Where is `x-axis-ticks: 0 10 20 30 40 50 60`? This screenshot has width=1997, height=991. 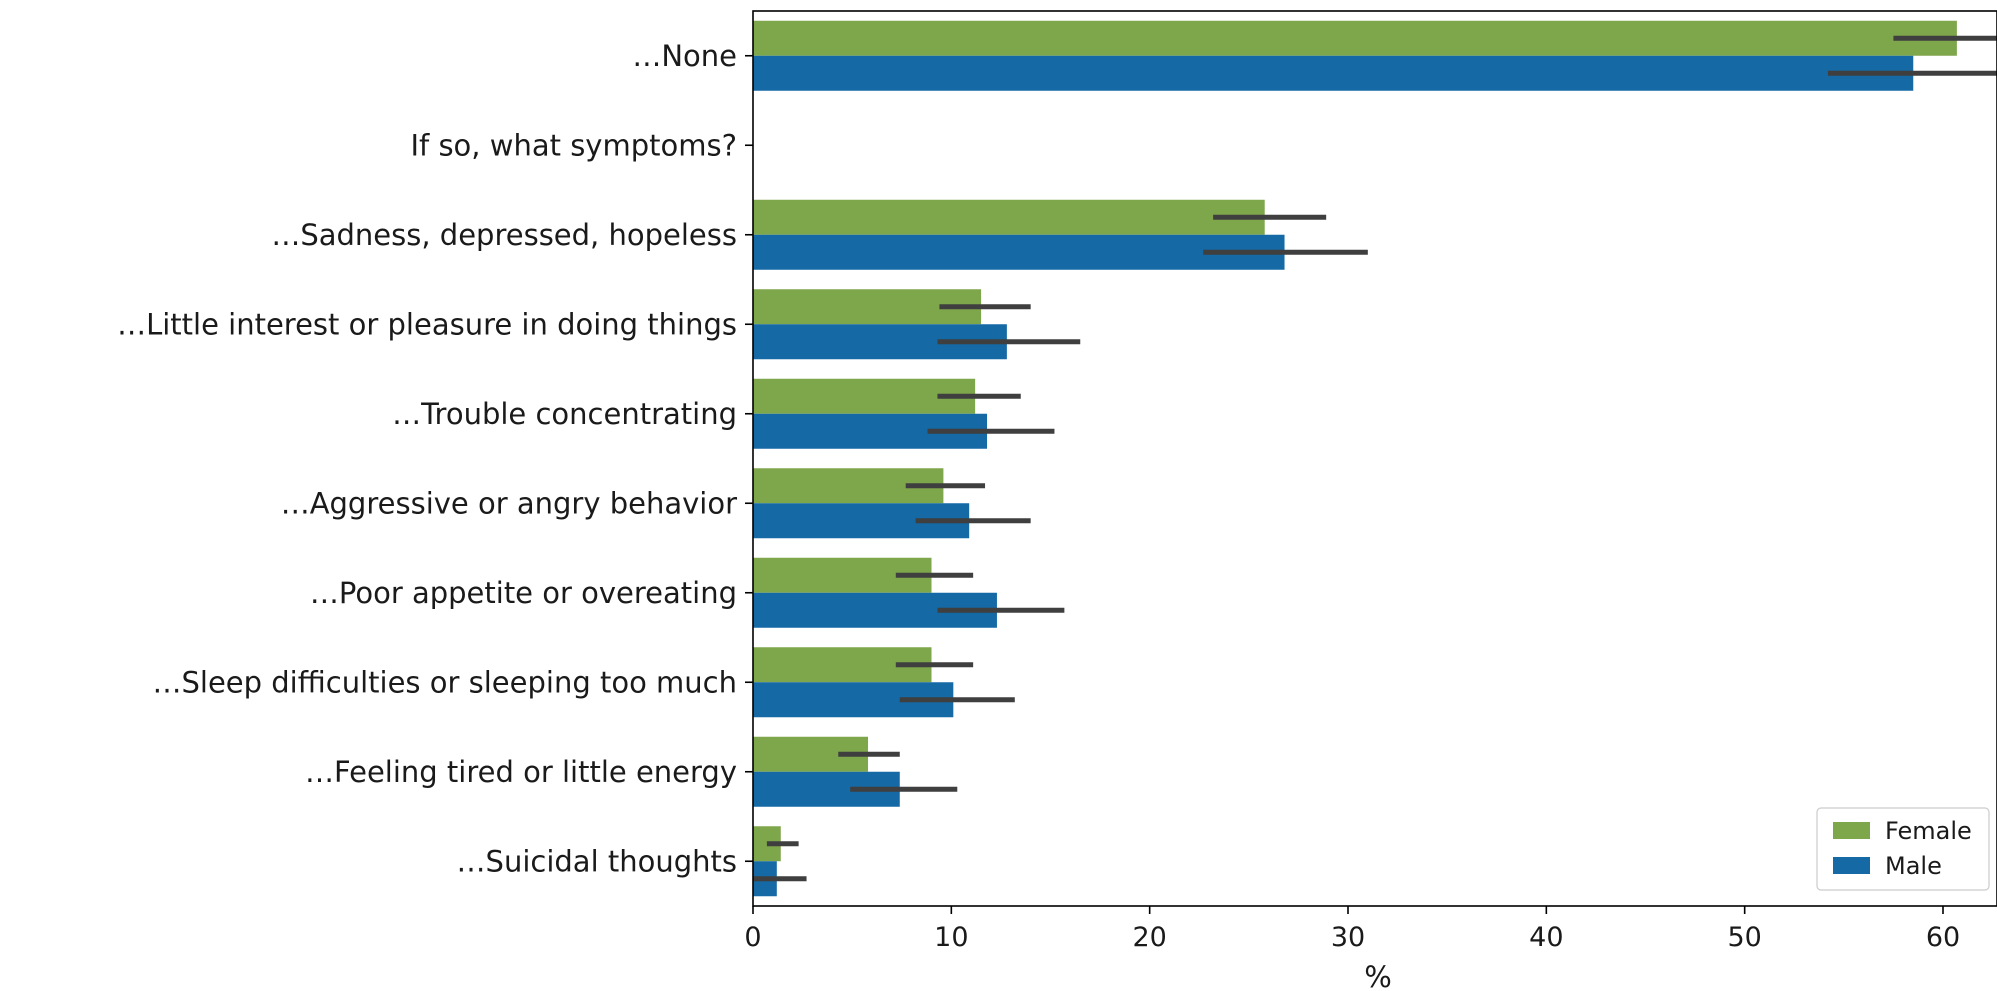
x-axis-ticks: 0 10 20 30 40 50 60 is located at coordinates (1352, 929).